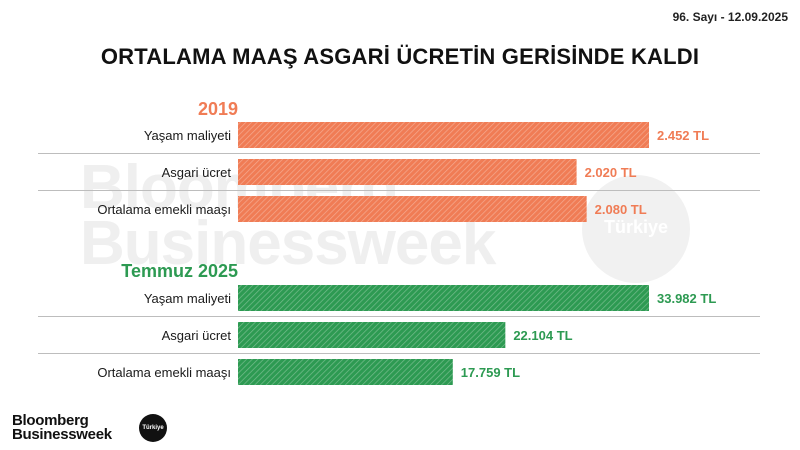  Describe the element at coordinates (686, 298) in the screenshot. I see `value-label: 33.982 TL` at that location.